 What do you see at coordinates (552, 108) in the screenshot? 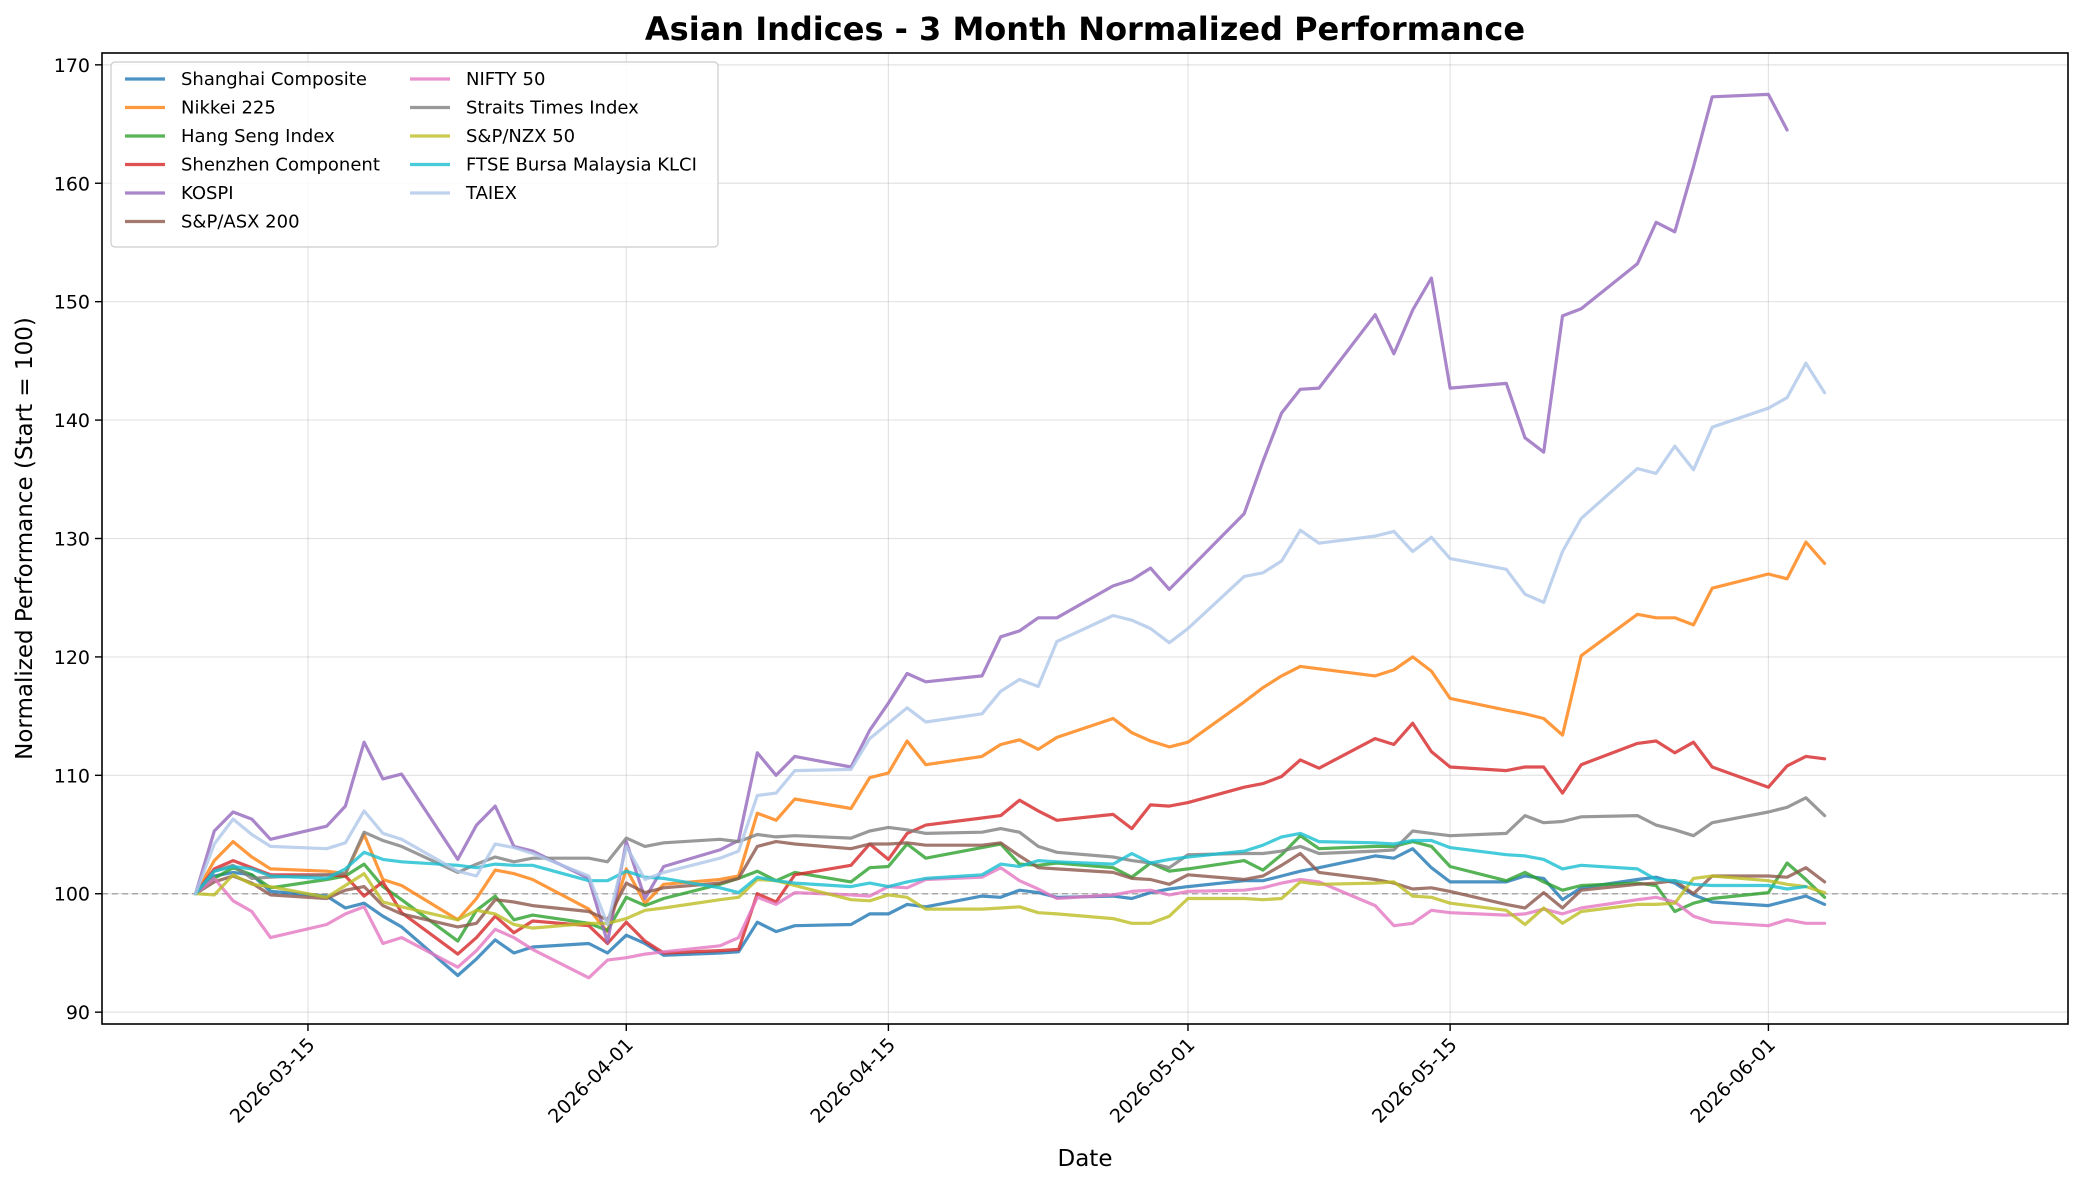
I see `legend-label-7: Straits Times Index` at bounding box center [552, 108].